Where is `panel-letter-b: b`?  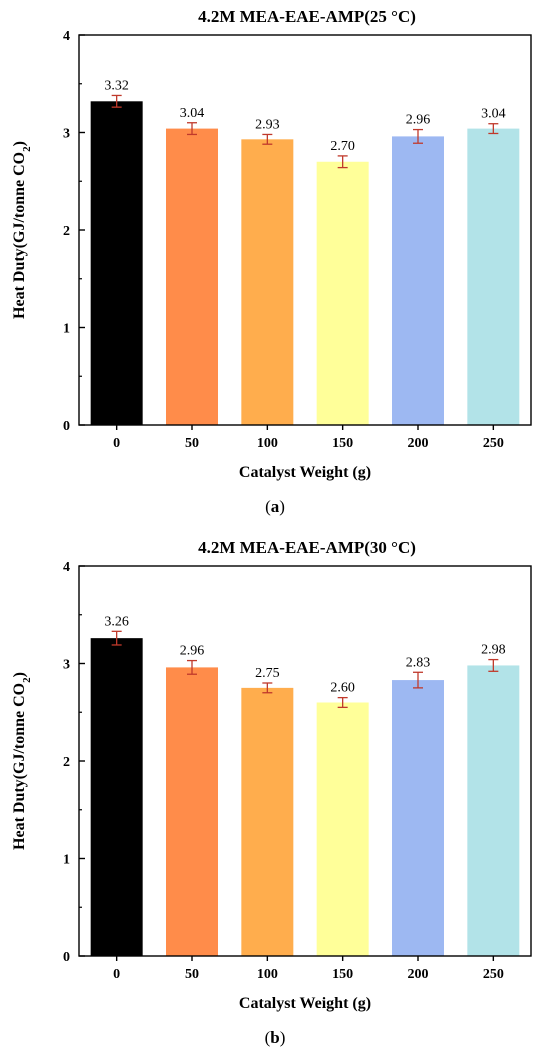
panel-letter-b: b is located at coordinates (275, 1037).